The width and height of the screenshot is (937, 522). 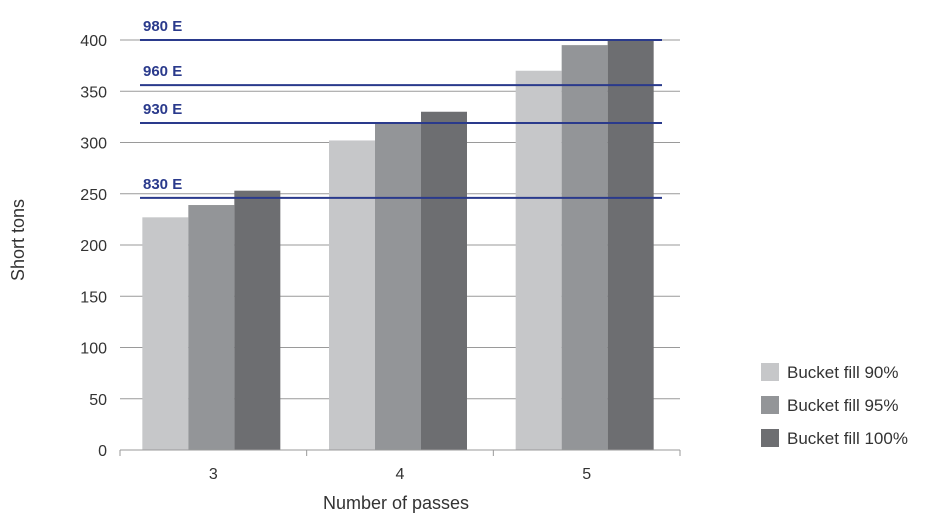 I want to click on legend-label: Bucket fill 90%, so click(x=843, y=372).